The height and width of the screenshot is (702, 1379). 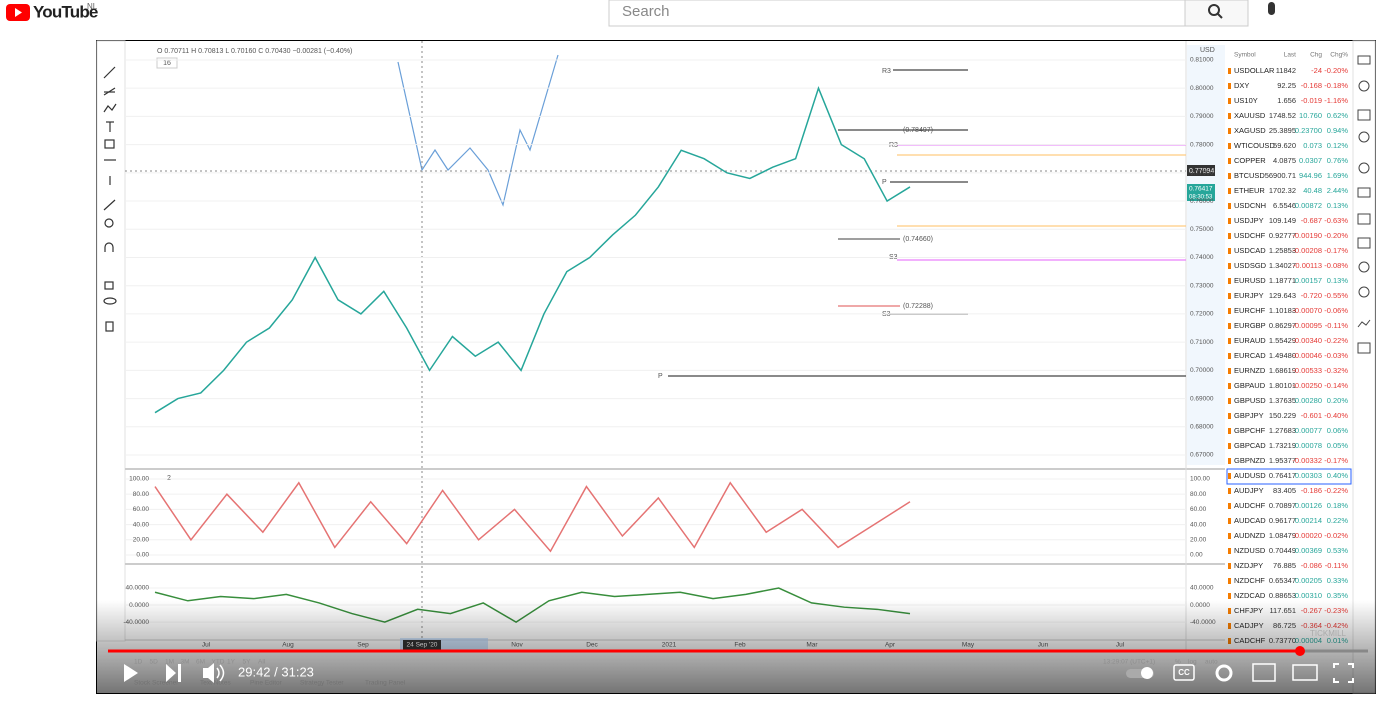 What do you see at coordinates (1249, 220) in the screenshot?
I see `watchlist-symbol: USDJPY` at bounding box center [1249, 220].